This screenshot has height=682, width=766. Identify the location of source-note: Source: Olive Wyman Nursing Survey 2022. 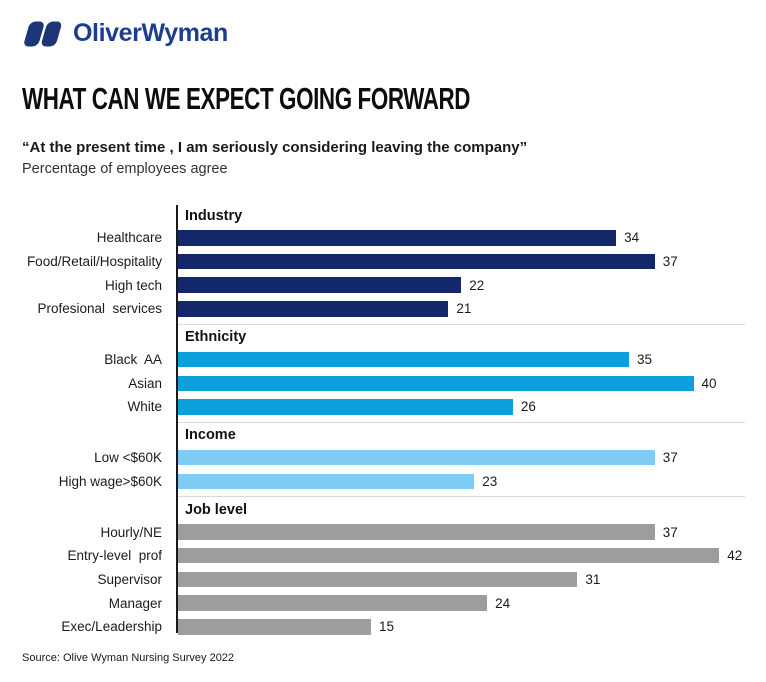
(128, 658).